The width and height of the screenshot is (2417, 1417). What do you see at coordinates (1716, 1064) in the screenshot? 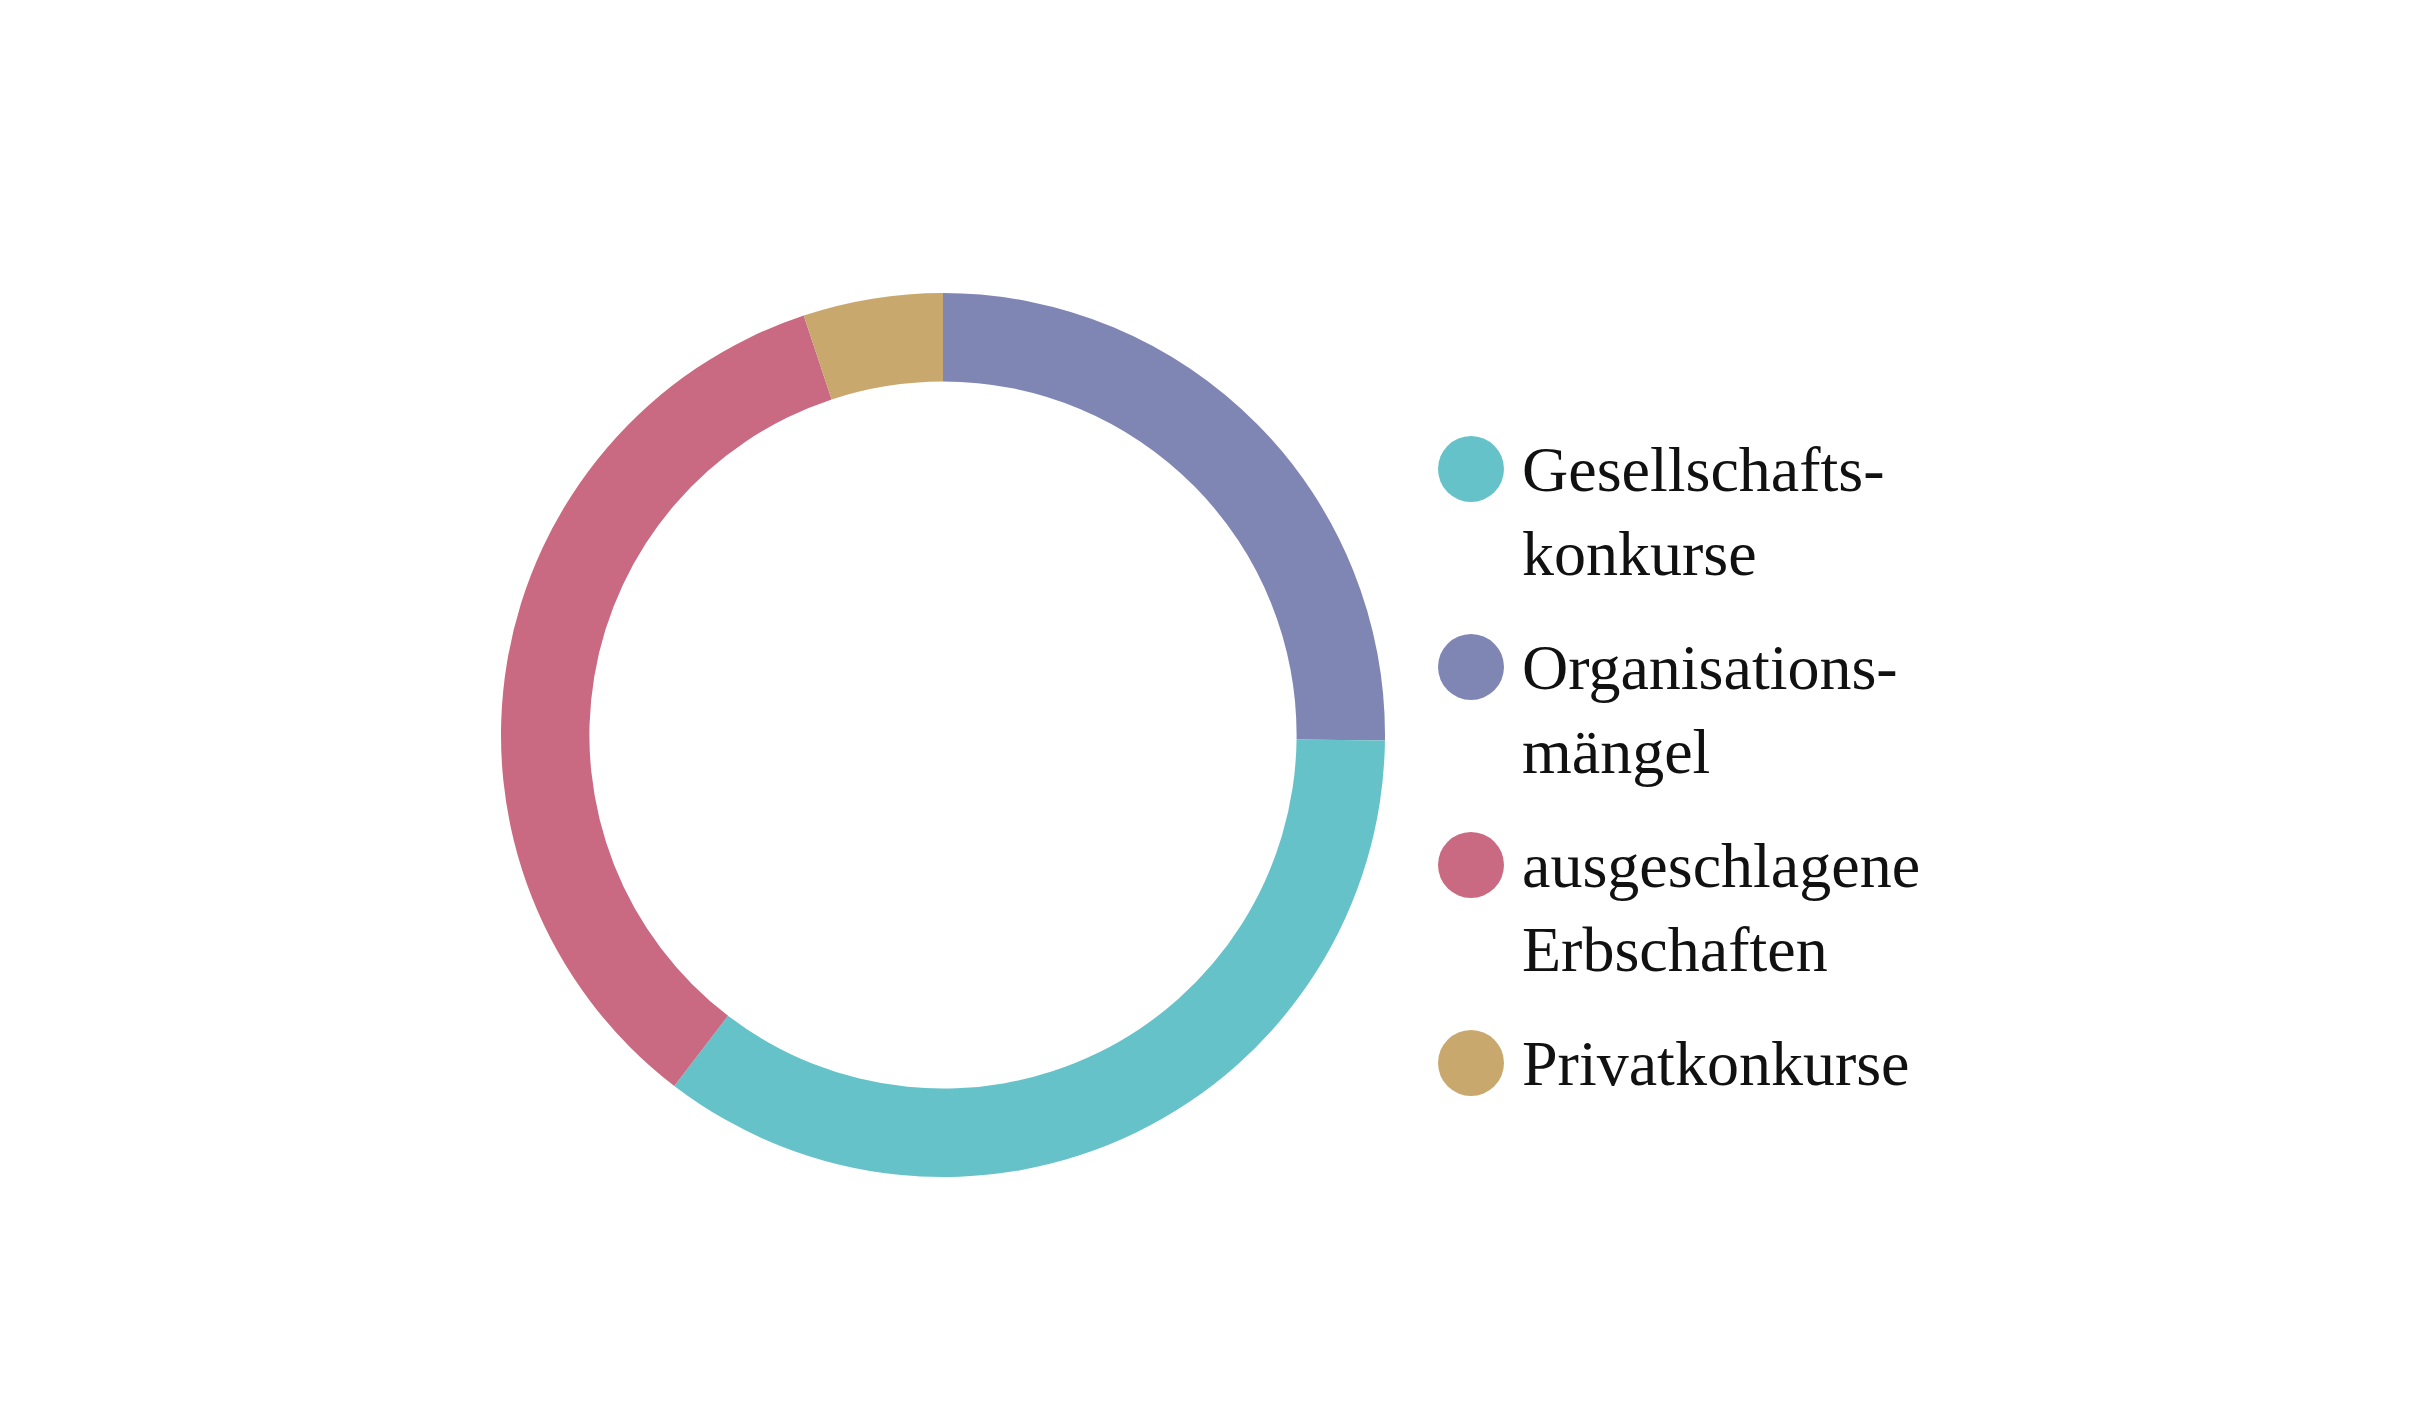
I see `legend-label: Privatkonkurse` at bounding box center [1716, 1064].